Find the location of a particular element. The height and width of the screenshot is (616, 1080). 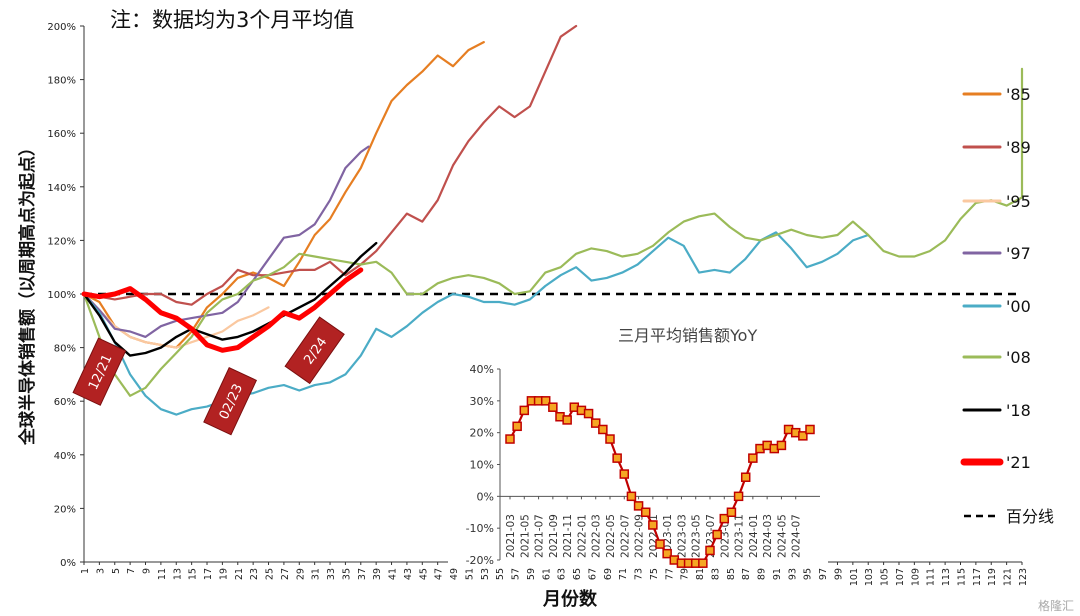

x-tick-label: 105 is located at coordinates (885, 577).